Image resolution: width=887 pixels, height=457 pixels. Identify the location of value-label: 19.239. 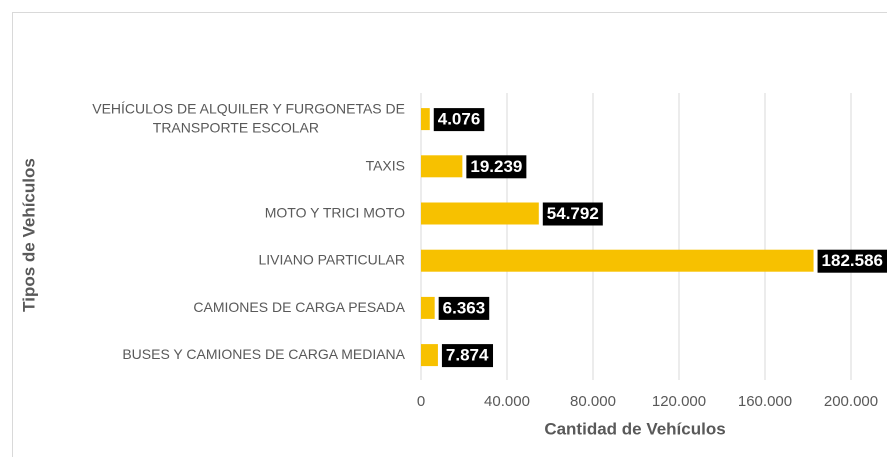
(496, 166).